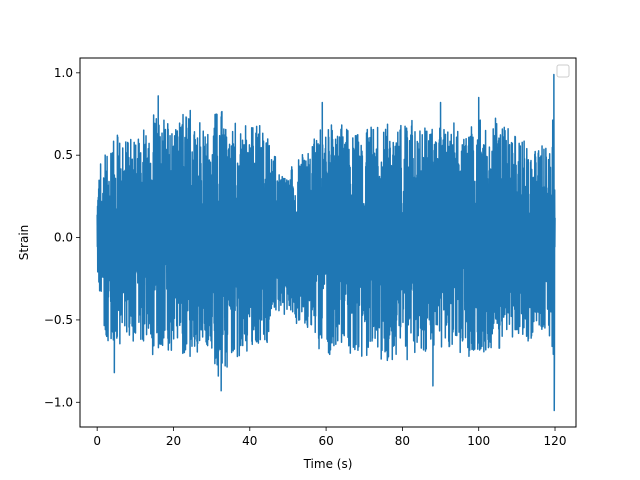 Image resolution: width=640 pixels, height=480 pixels. I want to click on x-axis-label: Time (s), so click(328, 464).